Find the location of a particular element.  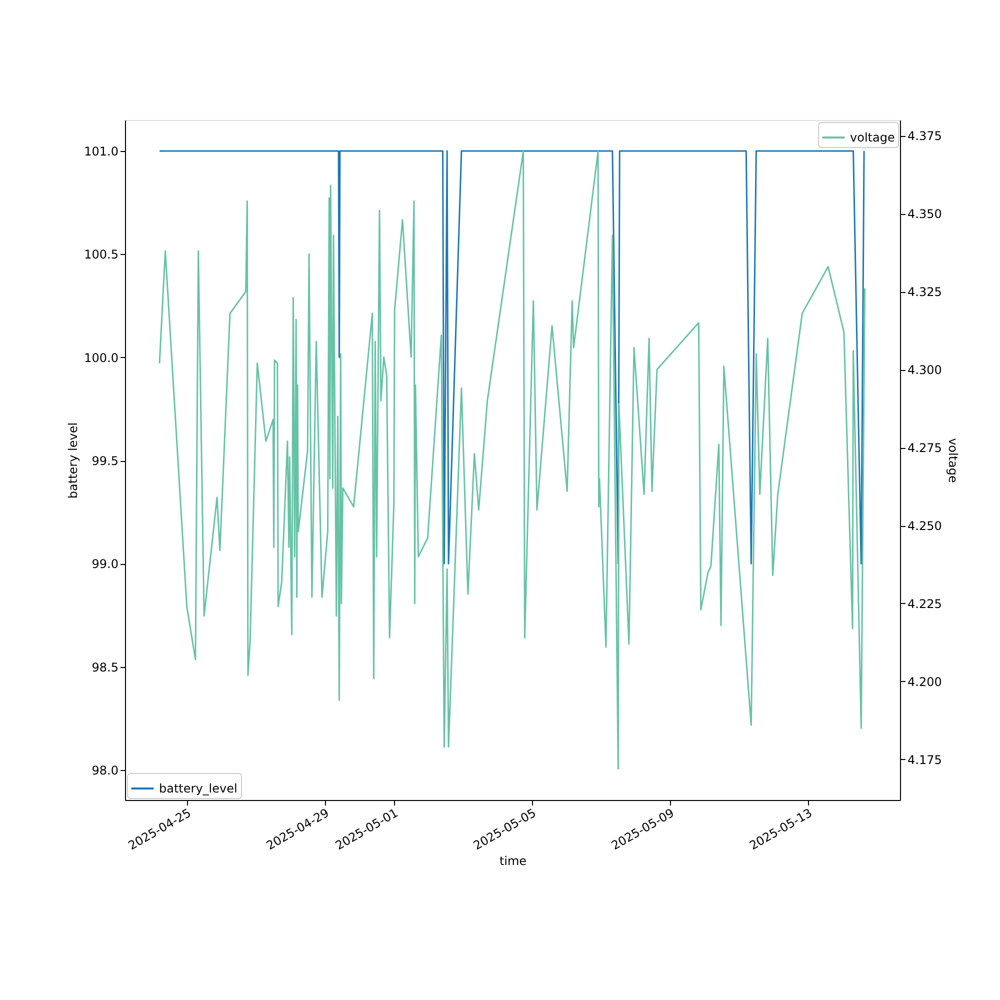

y2-tick-label: 4.350 is located at coordinates (925, 214).